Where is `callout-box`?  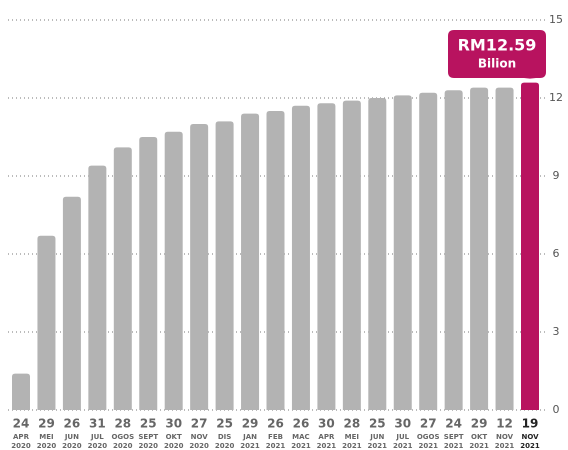 callout-box is located at coordinates (497, 54).